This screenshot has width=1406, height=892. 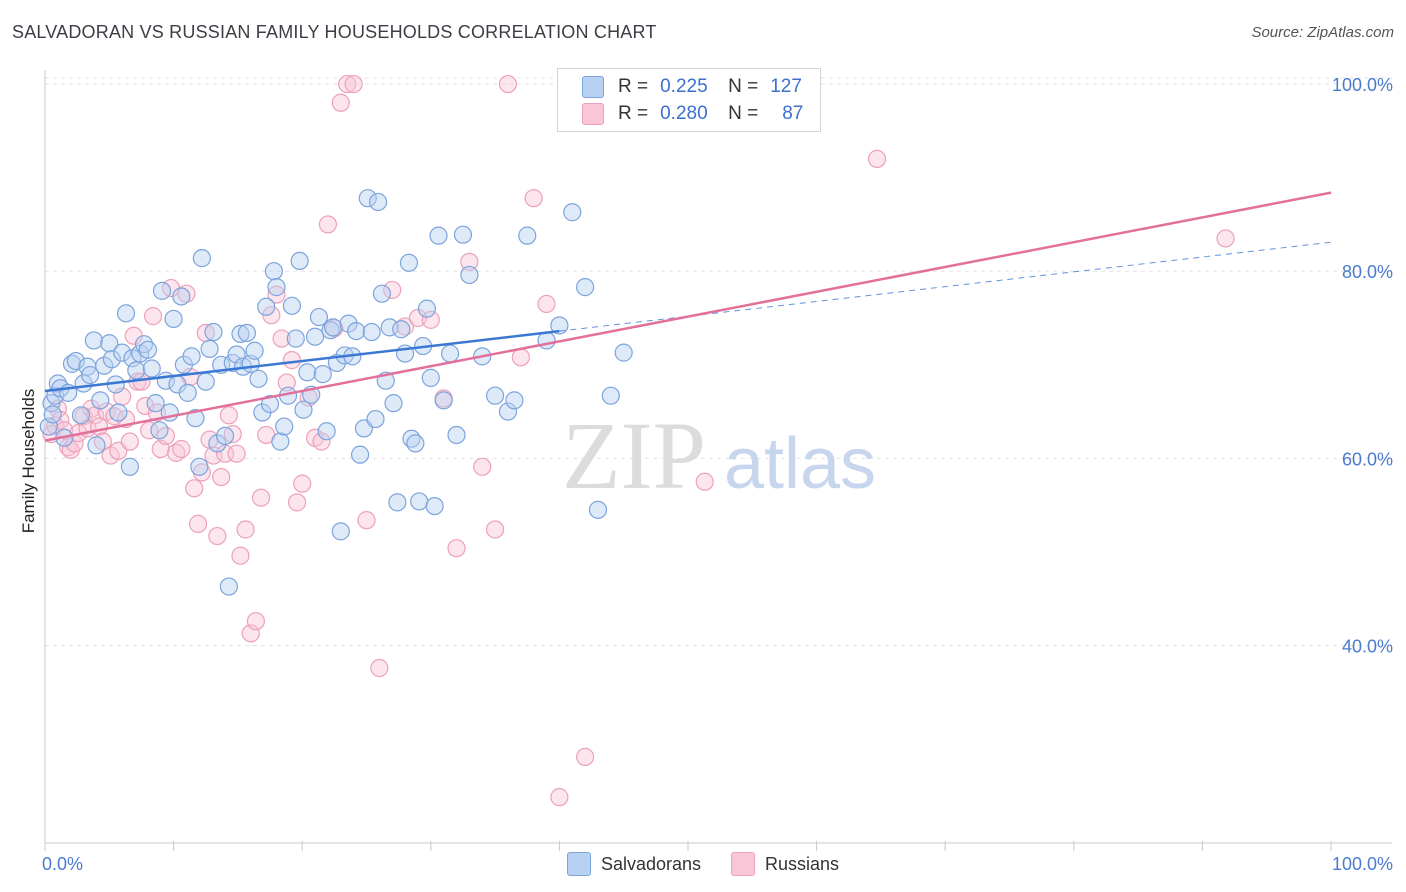 I want to click on legend-item-russians: Russians, so click(x=785, y=864).